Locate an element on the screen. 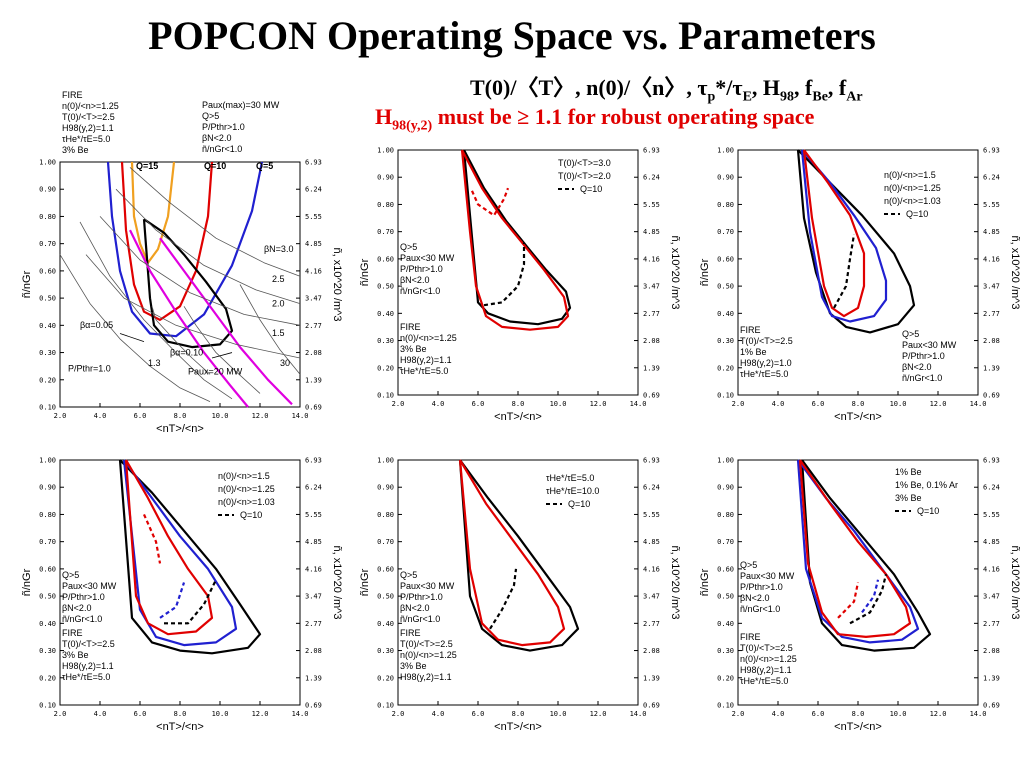 The width and height of the screenshot is (1024, 768). legend-entry: 1% Be, 0.1% Ar is located at coordinates (926, 485).